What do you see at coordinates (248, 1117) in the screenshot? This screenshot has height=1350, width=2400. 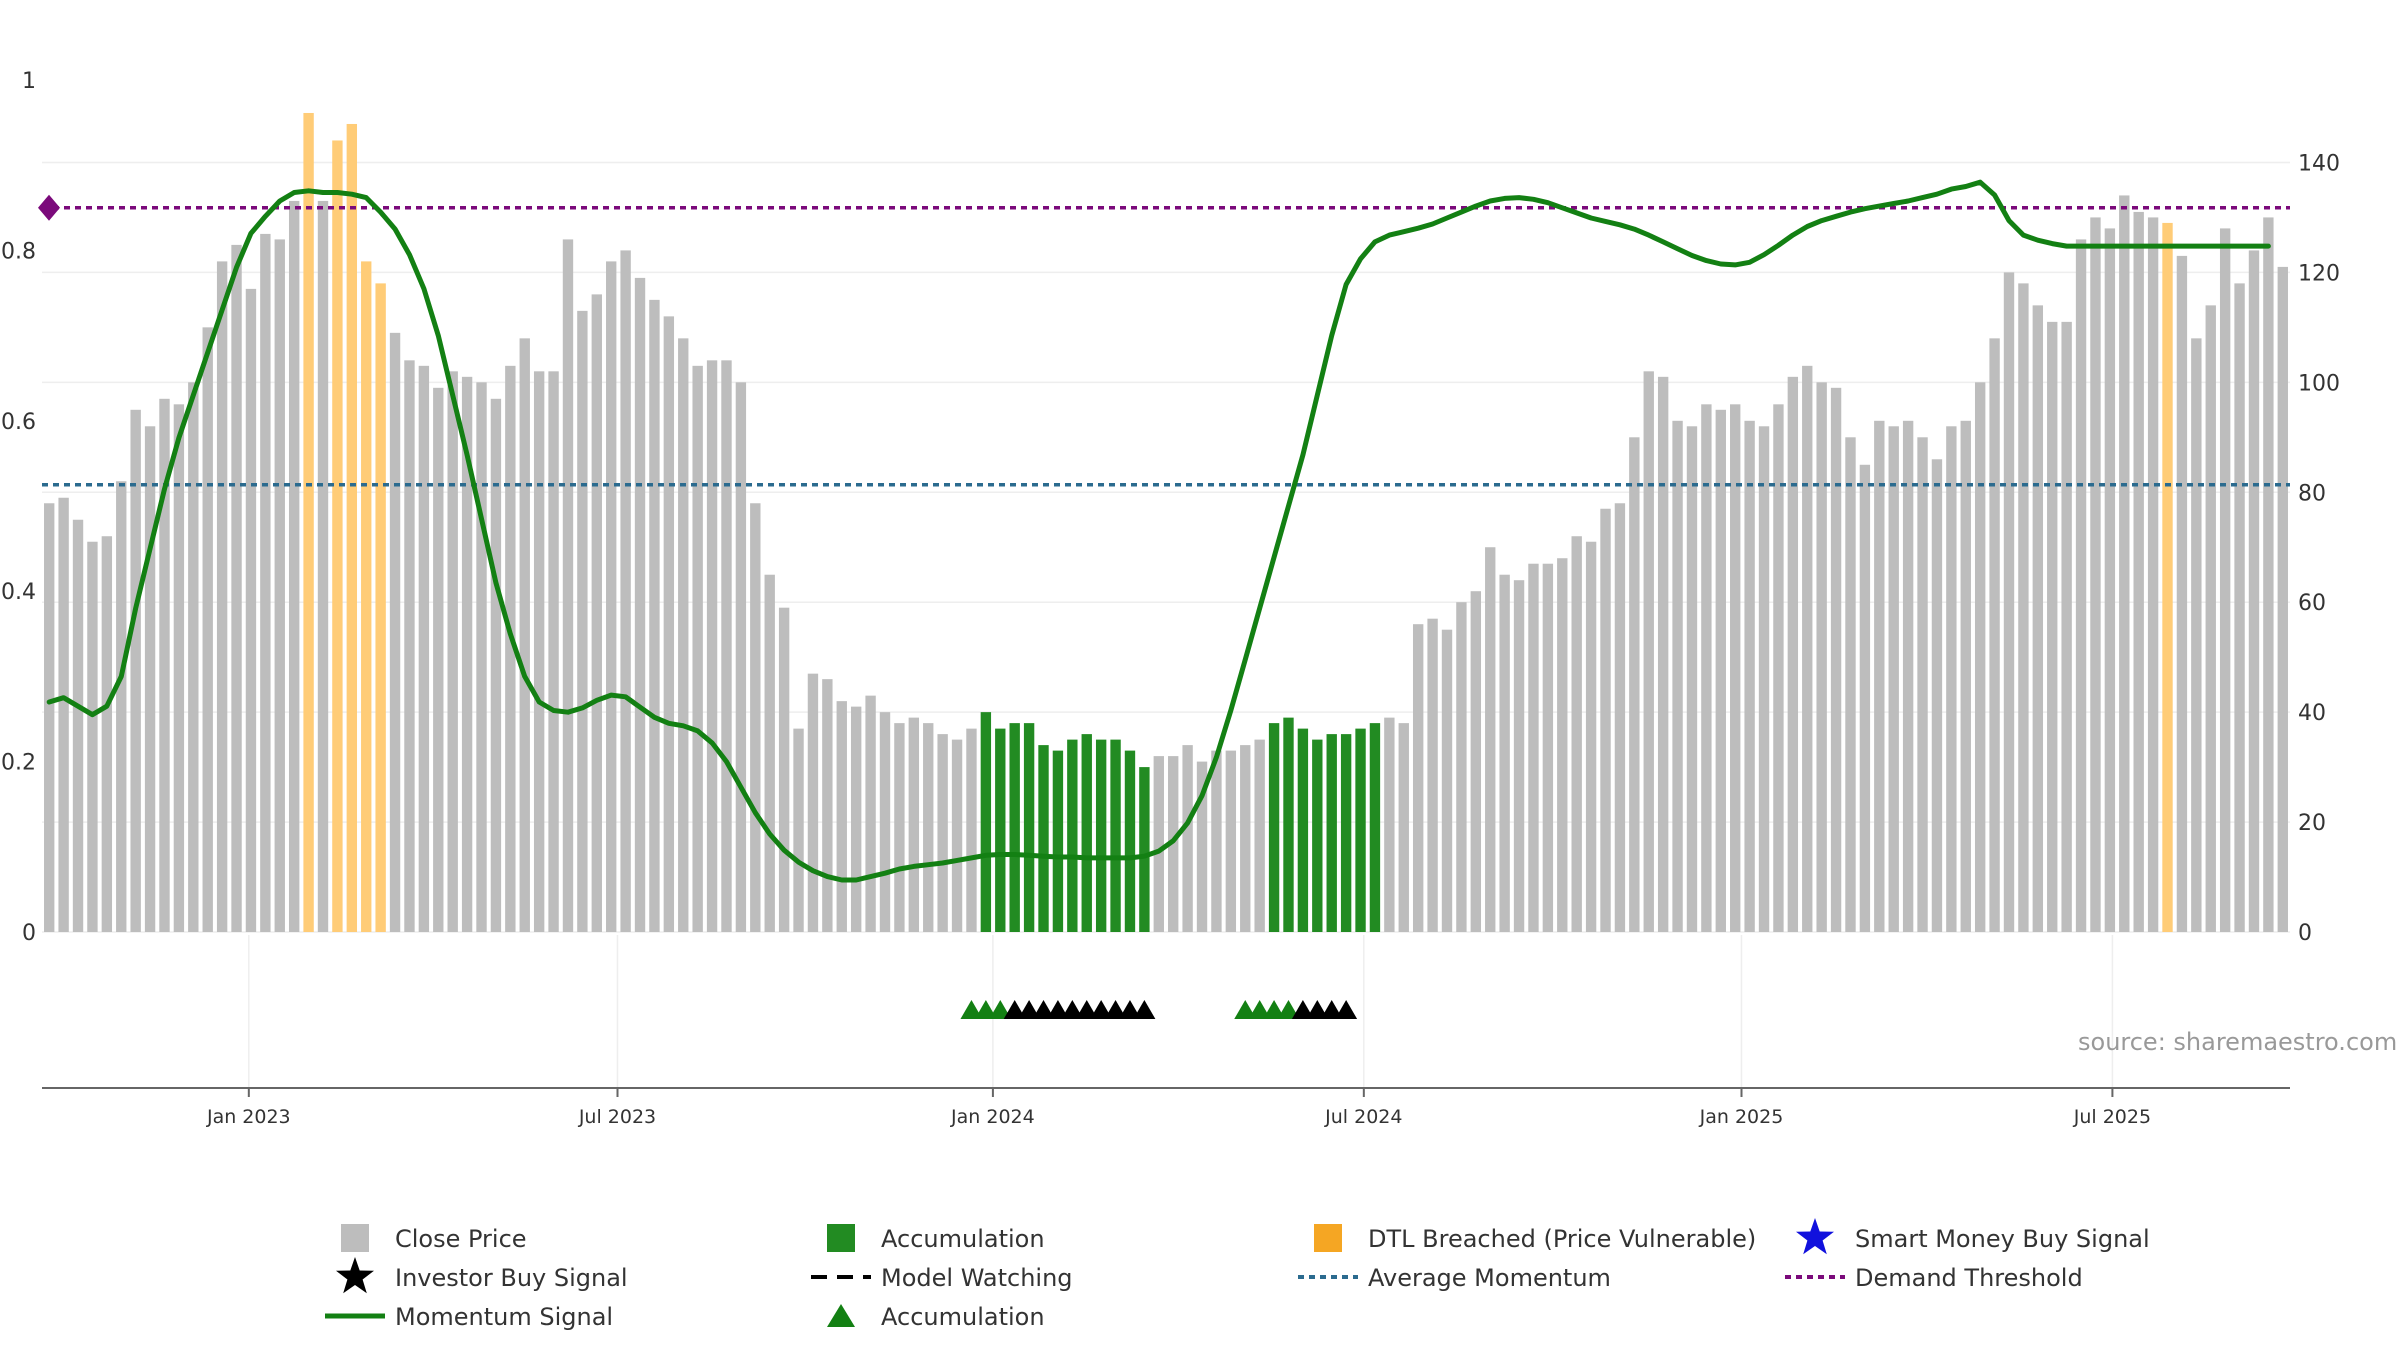 I see `x-axis-tick-label: Jan 2023` at bounding box center [248, 1117].